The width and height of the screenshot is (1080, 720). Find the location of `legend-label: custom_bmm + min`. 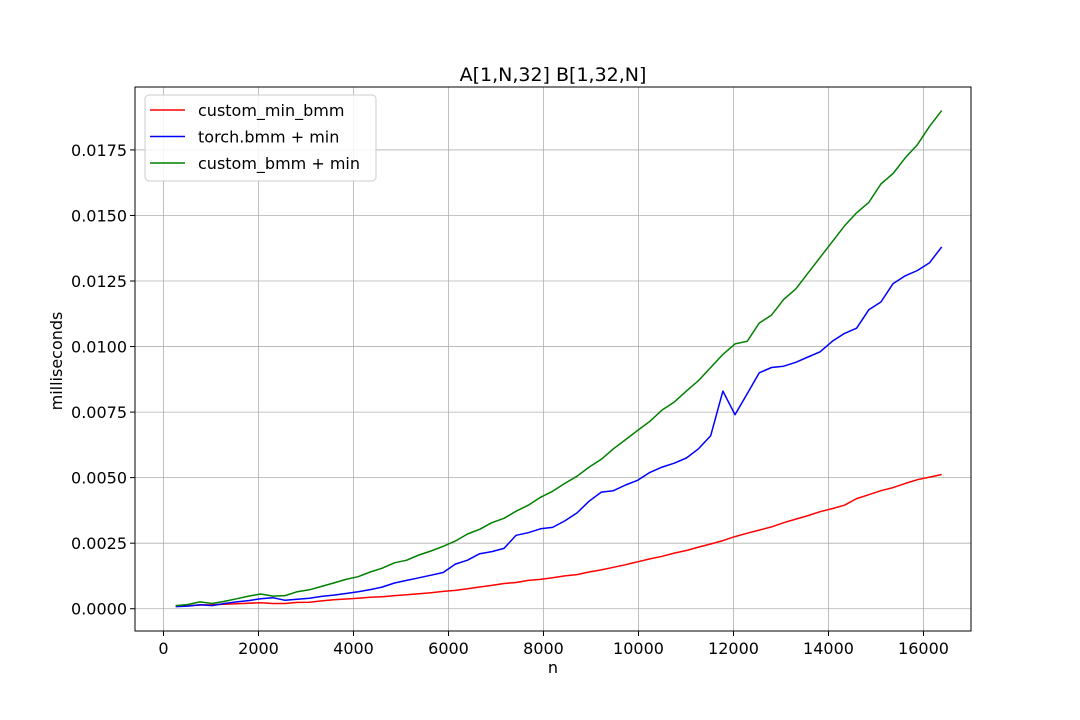

legend-label: custom_bmm + min is located at coordinates (279, 164).